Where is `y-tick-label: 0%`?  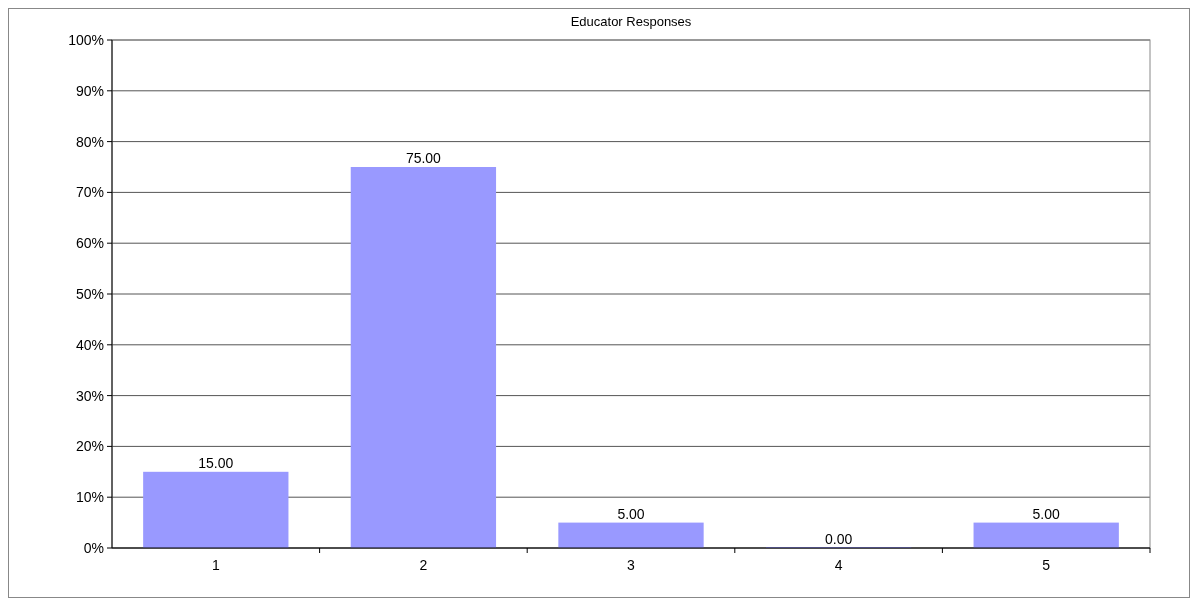 y-tick-label: 0% is located at coordinates (93, 547).